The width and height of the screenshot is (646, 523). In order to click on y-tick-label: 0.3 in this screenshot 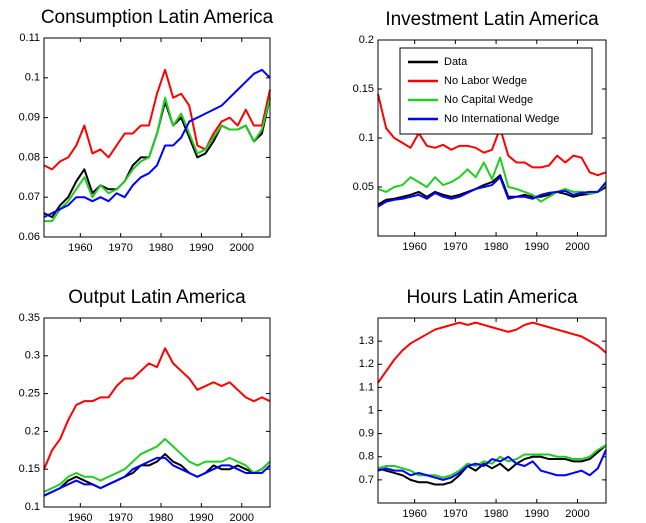, I will do `click(32, 356)`.